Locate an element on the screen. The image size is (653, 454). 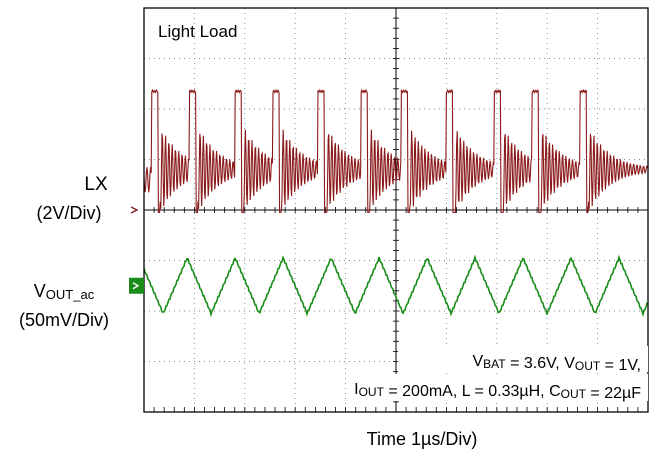
annotation-text: = 22µF is located at coordinates (613, 393).